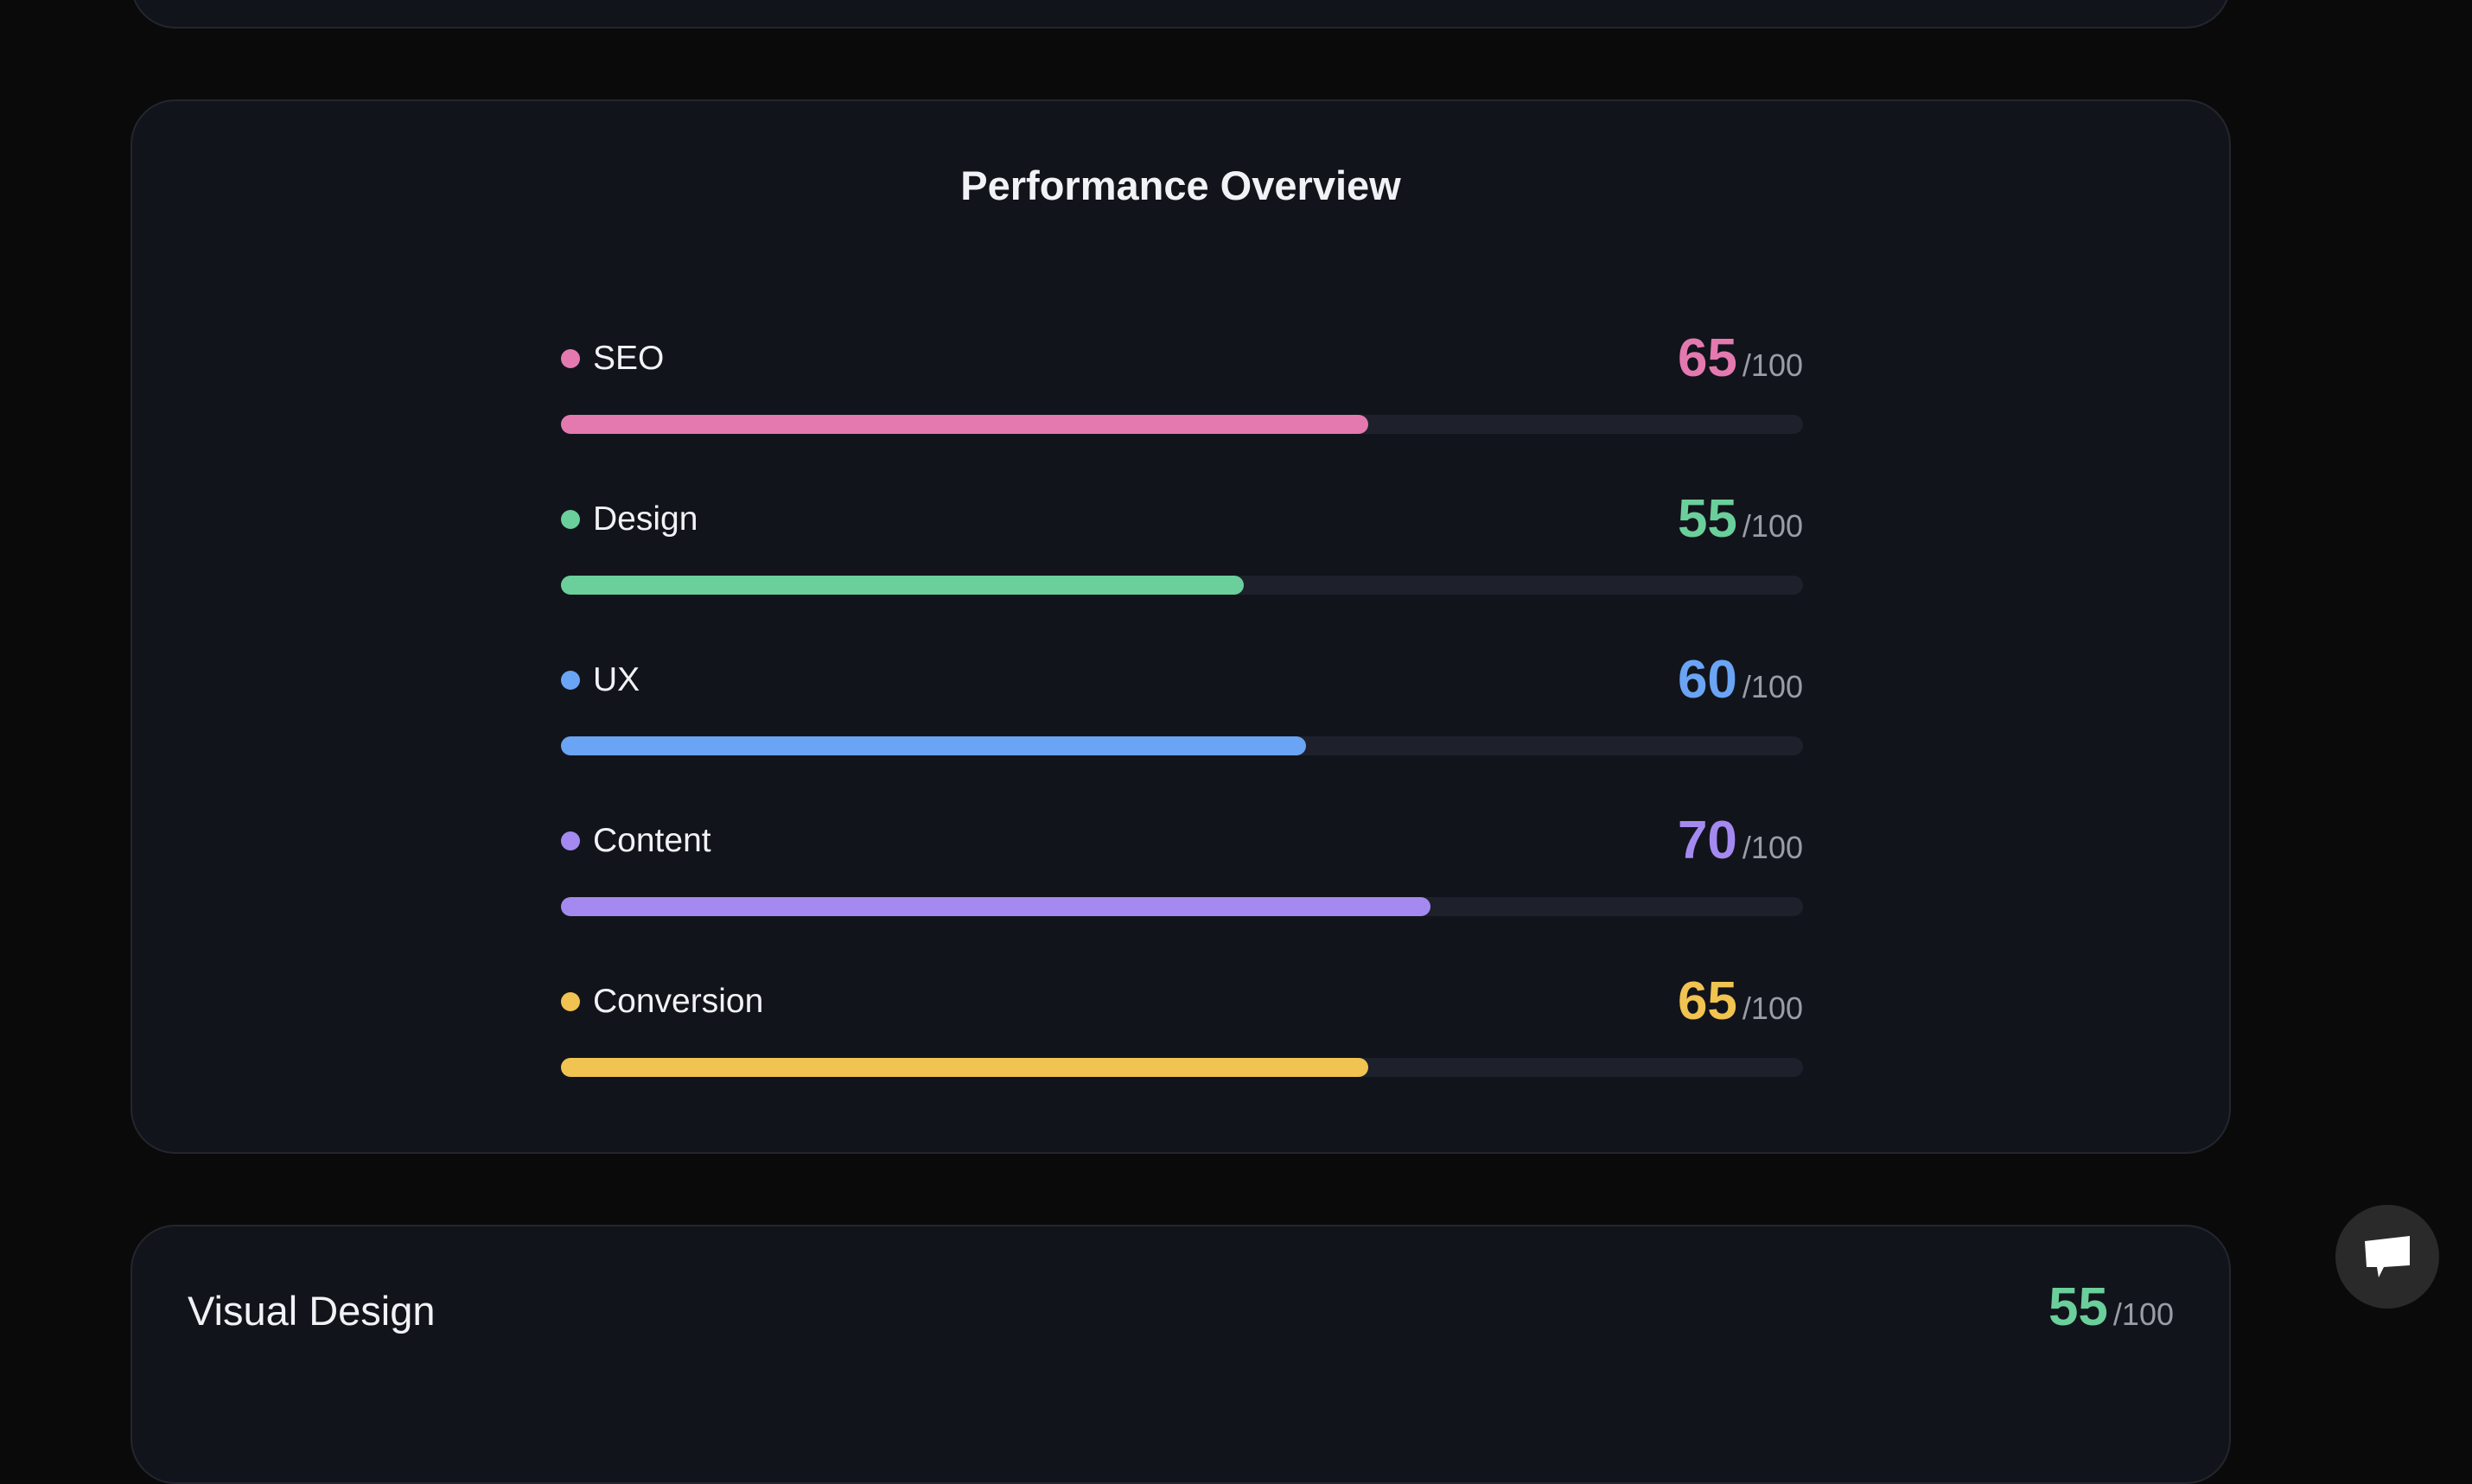  What do you see at coordinates (1740, 840) in the screenshot?
I see `metric-score: 70/100` at bounding box center [1740, 840].